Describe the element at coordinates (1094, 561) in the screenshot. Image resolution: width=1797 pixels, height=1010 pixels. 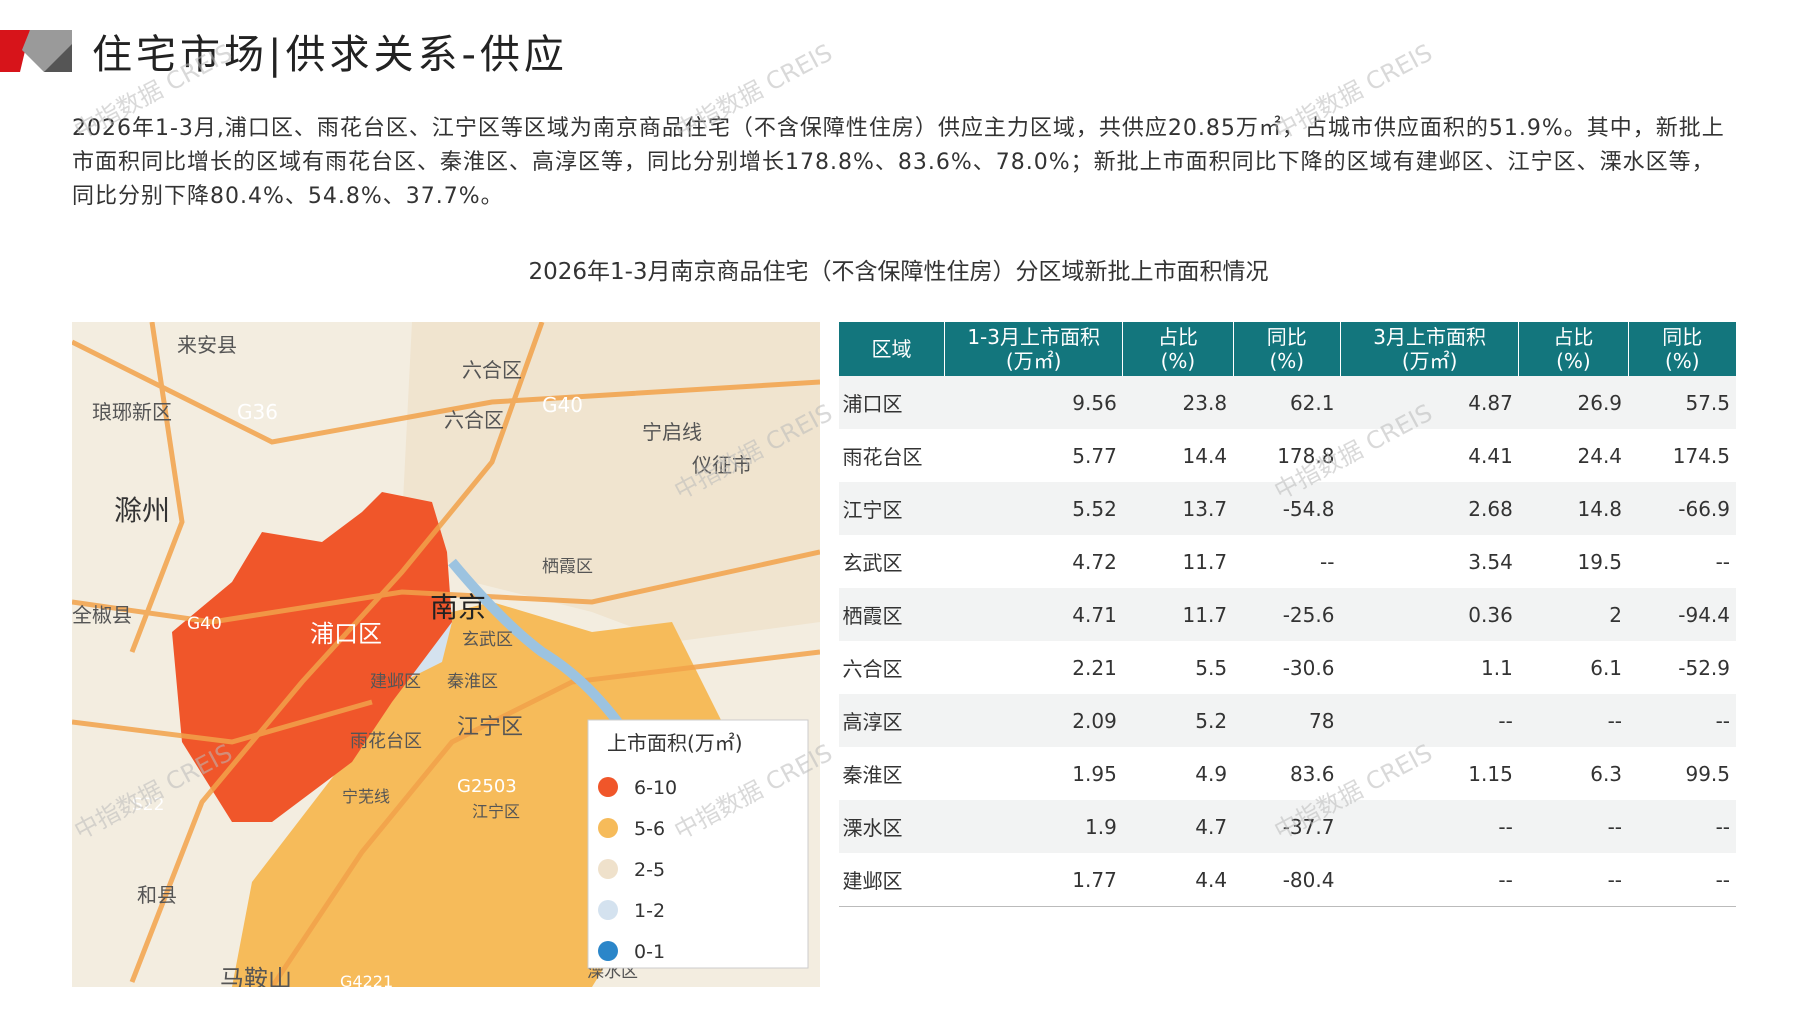
I see `table-cell: 4.72` at that location.